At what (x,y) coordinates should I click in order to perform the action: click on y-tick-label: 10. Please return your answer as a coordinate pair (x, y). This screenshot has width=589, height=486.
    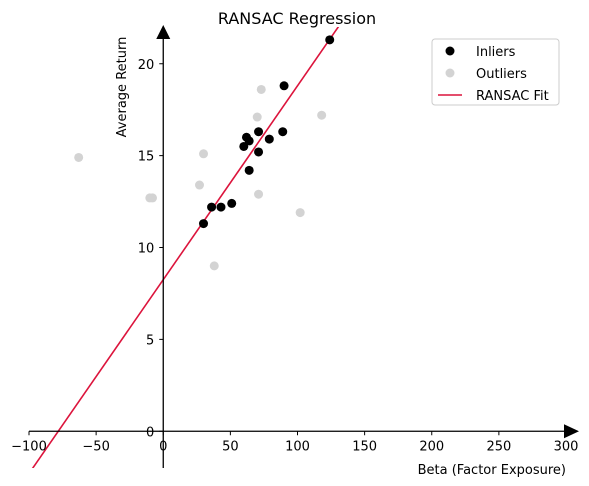
    Looking at the image, I should click on (146, 249).